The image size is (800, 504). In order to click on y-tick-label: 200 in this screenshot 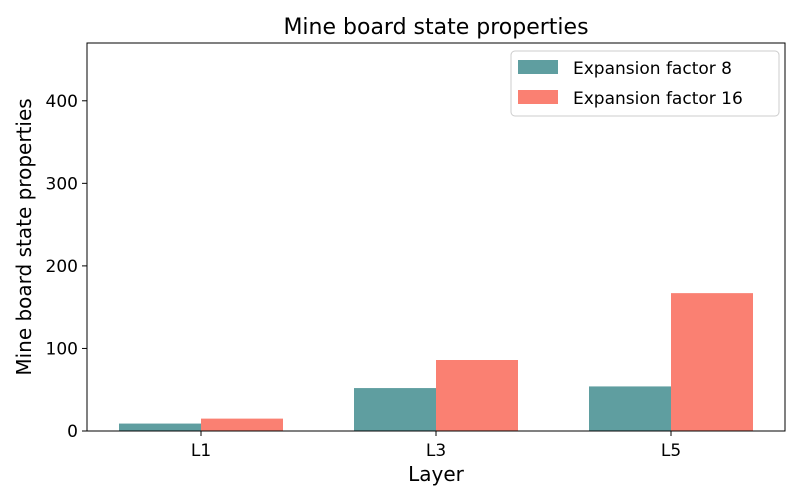, I will do `click(62, 267)`.